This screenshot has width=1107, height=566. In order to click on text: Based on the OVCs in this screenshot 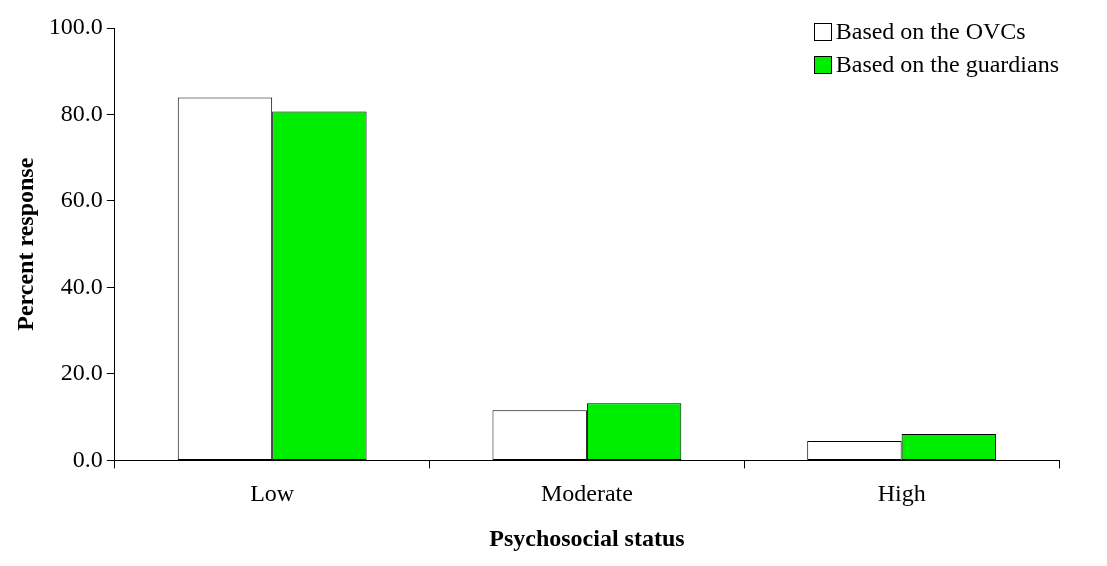, I will do `click(930, 31)`.